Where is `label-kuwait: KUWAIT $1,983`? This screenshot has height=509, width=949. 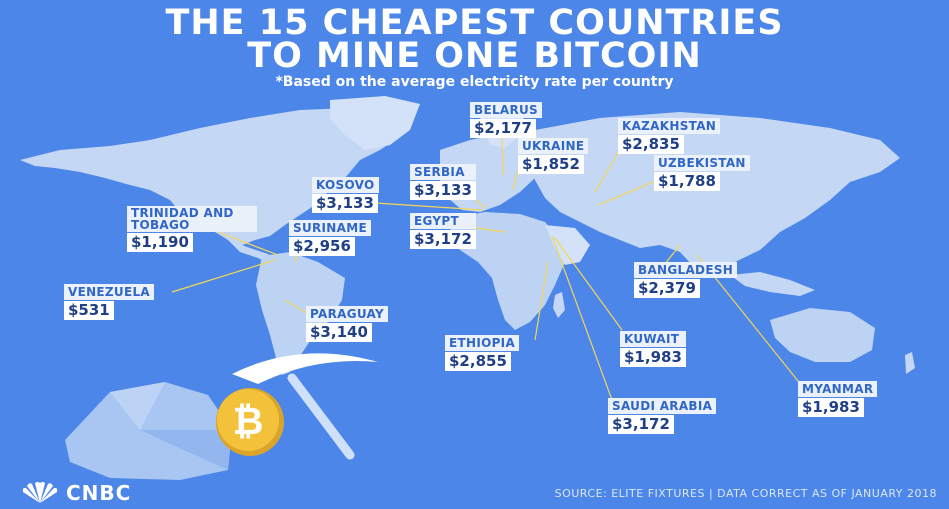
label-kuwait: KUWAIT $1,983 is located at coordinates (653, 349).